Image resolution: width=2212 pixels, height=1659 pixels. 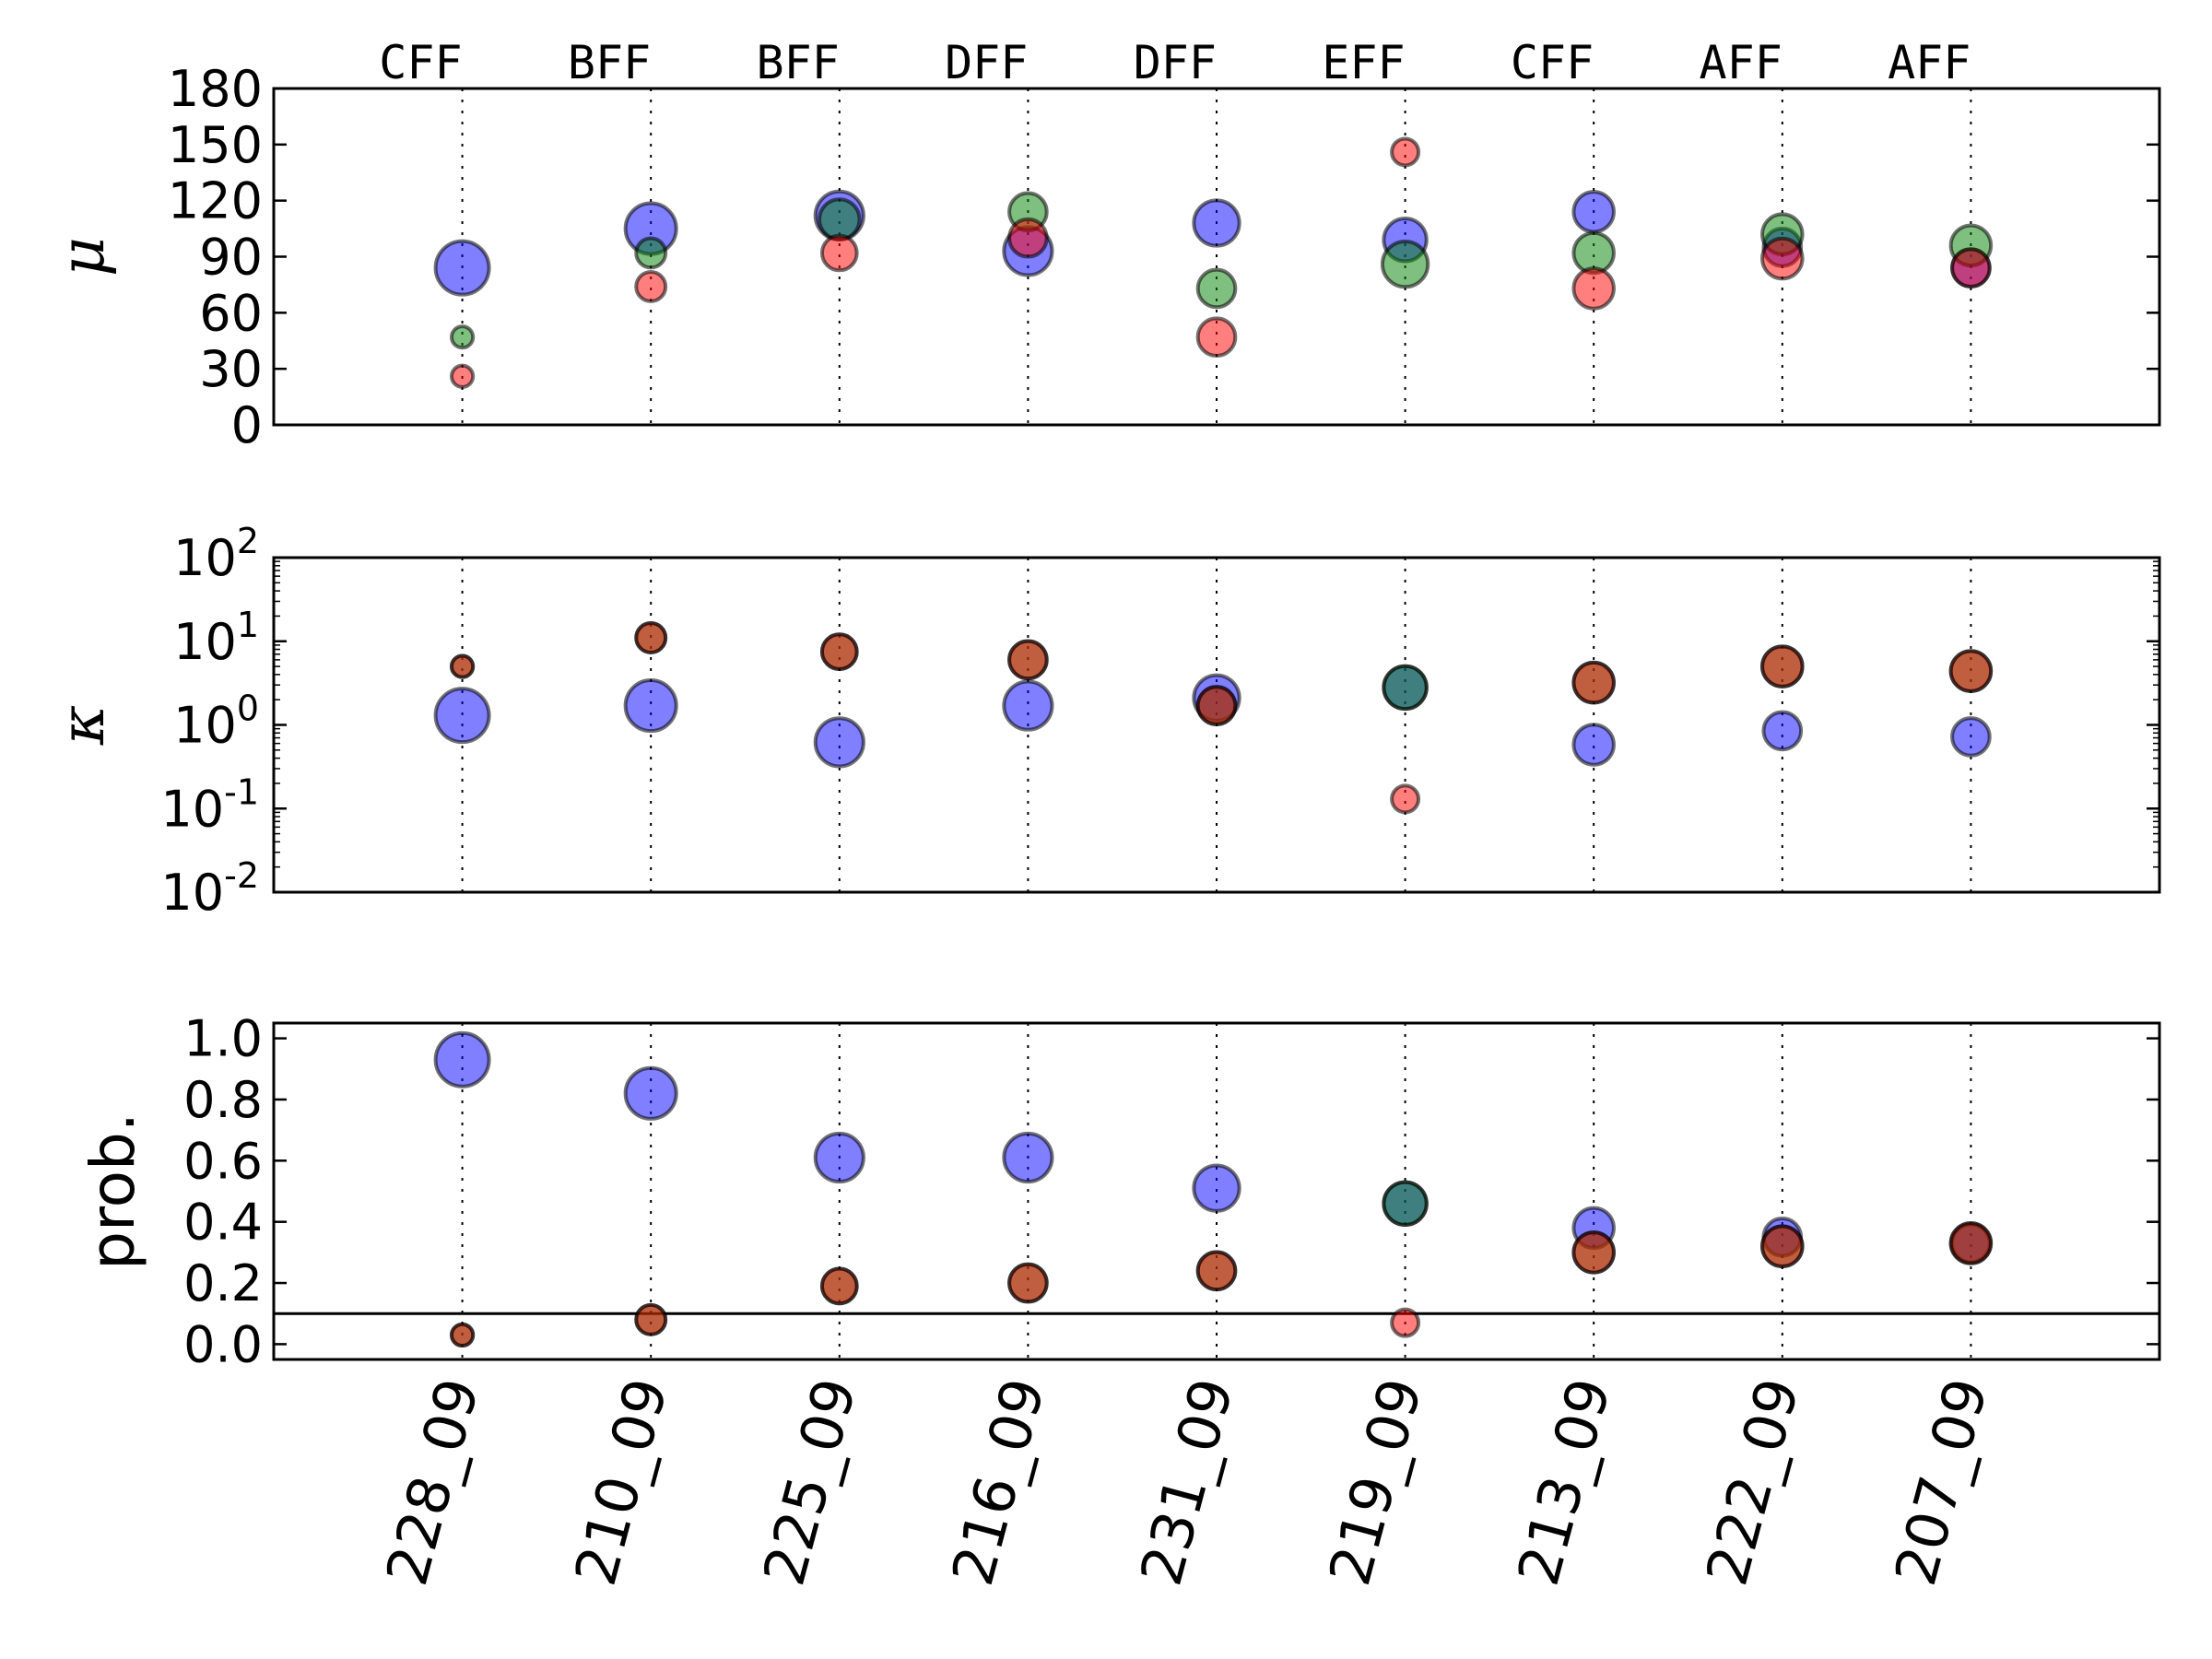 What do you see at coordinates (1753, 1481) in the screenshot?
I see `x-category-label: 222_09` at bounding box center [1753, 1481].